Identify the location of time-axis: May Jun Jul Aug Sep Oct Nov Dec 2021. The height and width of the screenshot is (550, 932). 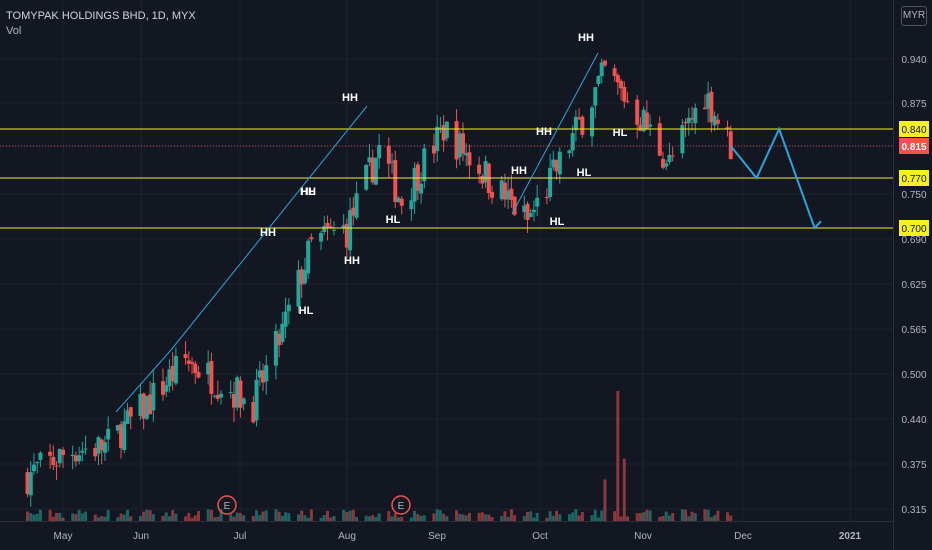
(458, 536).